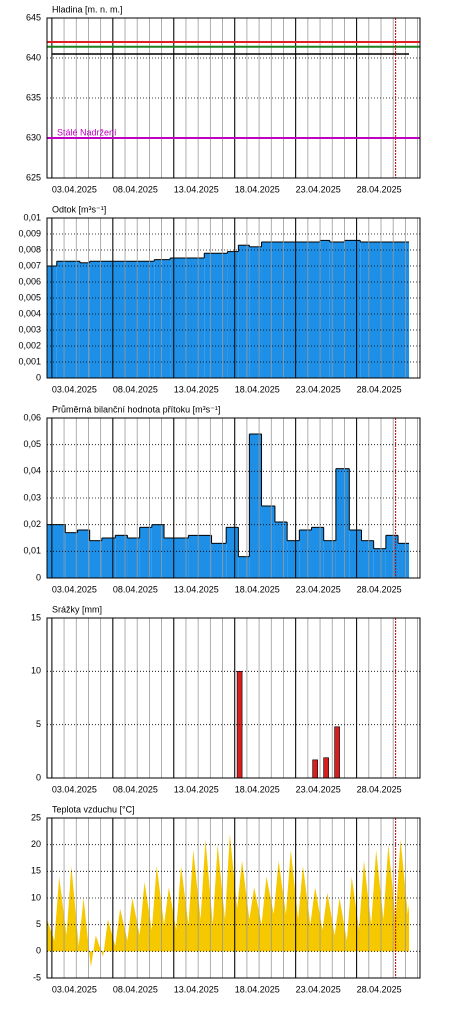  What do you see at coordinates (32, 471) in the screenshot?
I see `y-tick-label: 0,04` at bounding box center [32, 471].